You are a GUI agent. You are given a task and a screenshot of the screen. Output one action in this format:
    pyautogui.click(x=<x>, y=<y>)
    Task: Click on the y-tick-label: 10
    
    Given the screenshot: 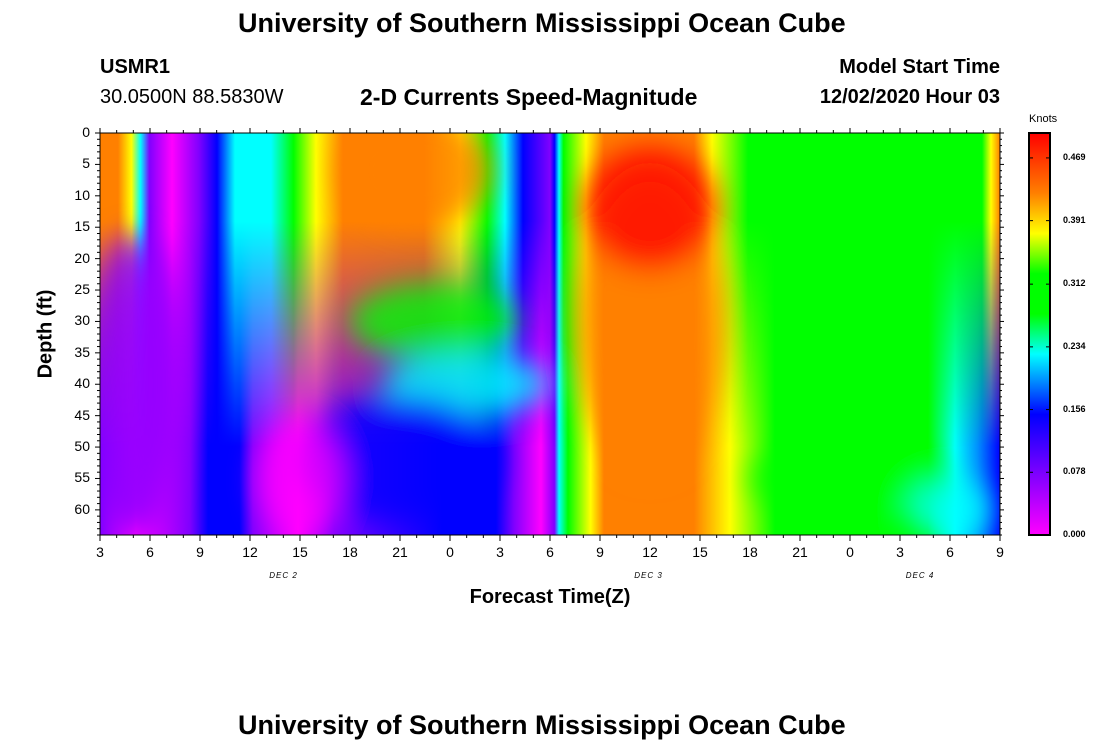 What is the action you would take?
    pyautogui.click(x=82, y=194)
    